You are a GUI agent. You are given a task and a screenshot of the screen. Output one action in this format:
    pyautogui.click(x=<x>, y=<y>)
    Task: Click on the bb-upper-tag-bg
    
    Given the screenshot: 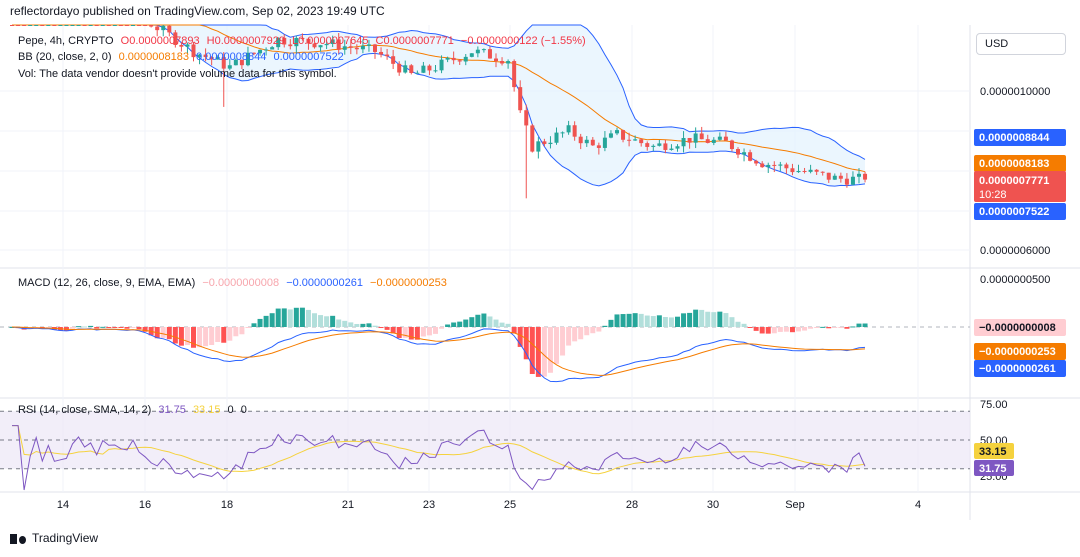 What is the action you would take?
    pyautogui.click(x=1020, y=137)
    